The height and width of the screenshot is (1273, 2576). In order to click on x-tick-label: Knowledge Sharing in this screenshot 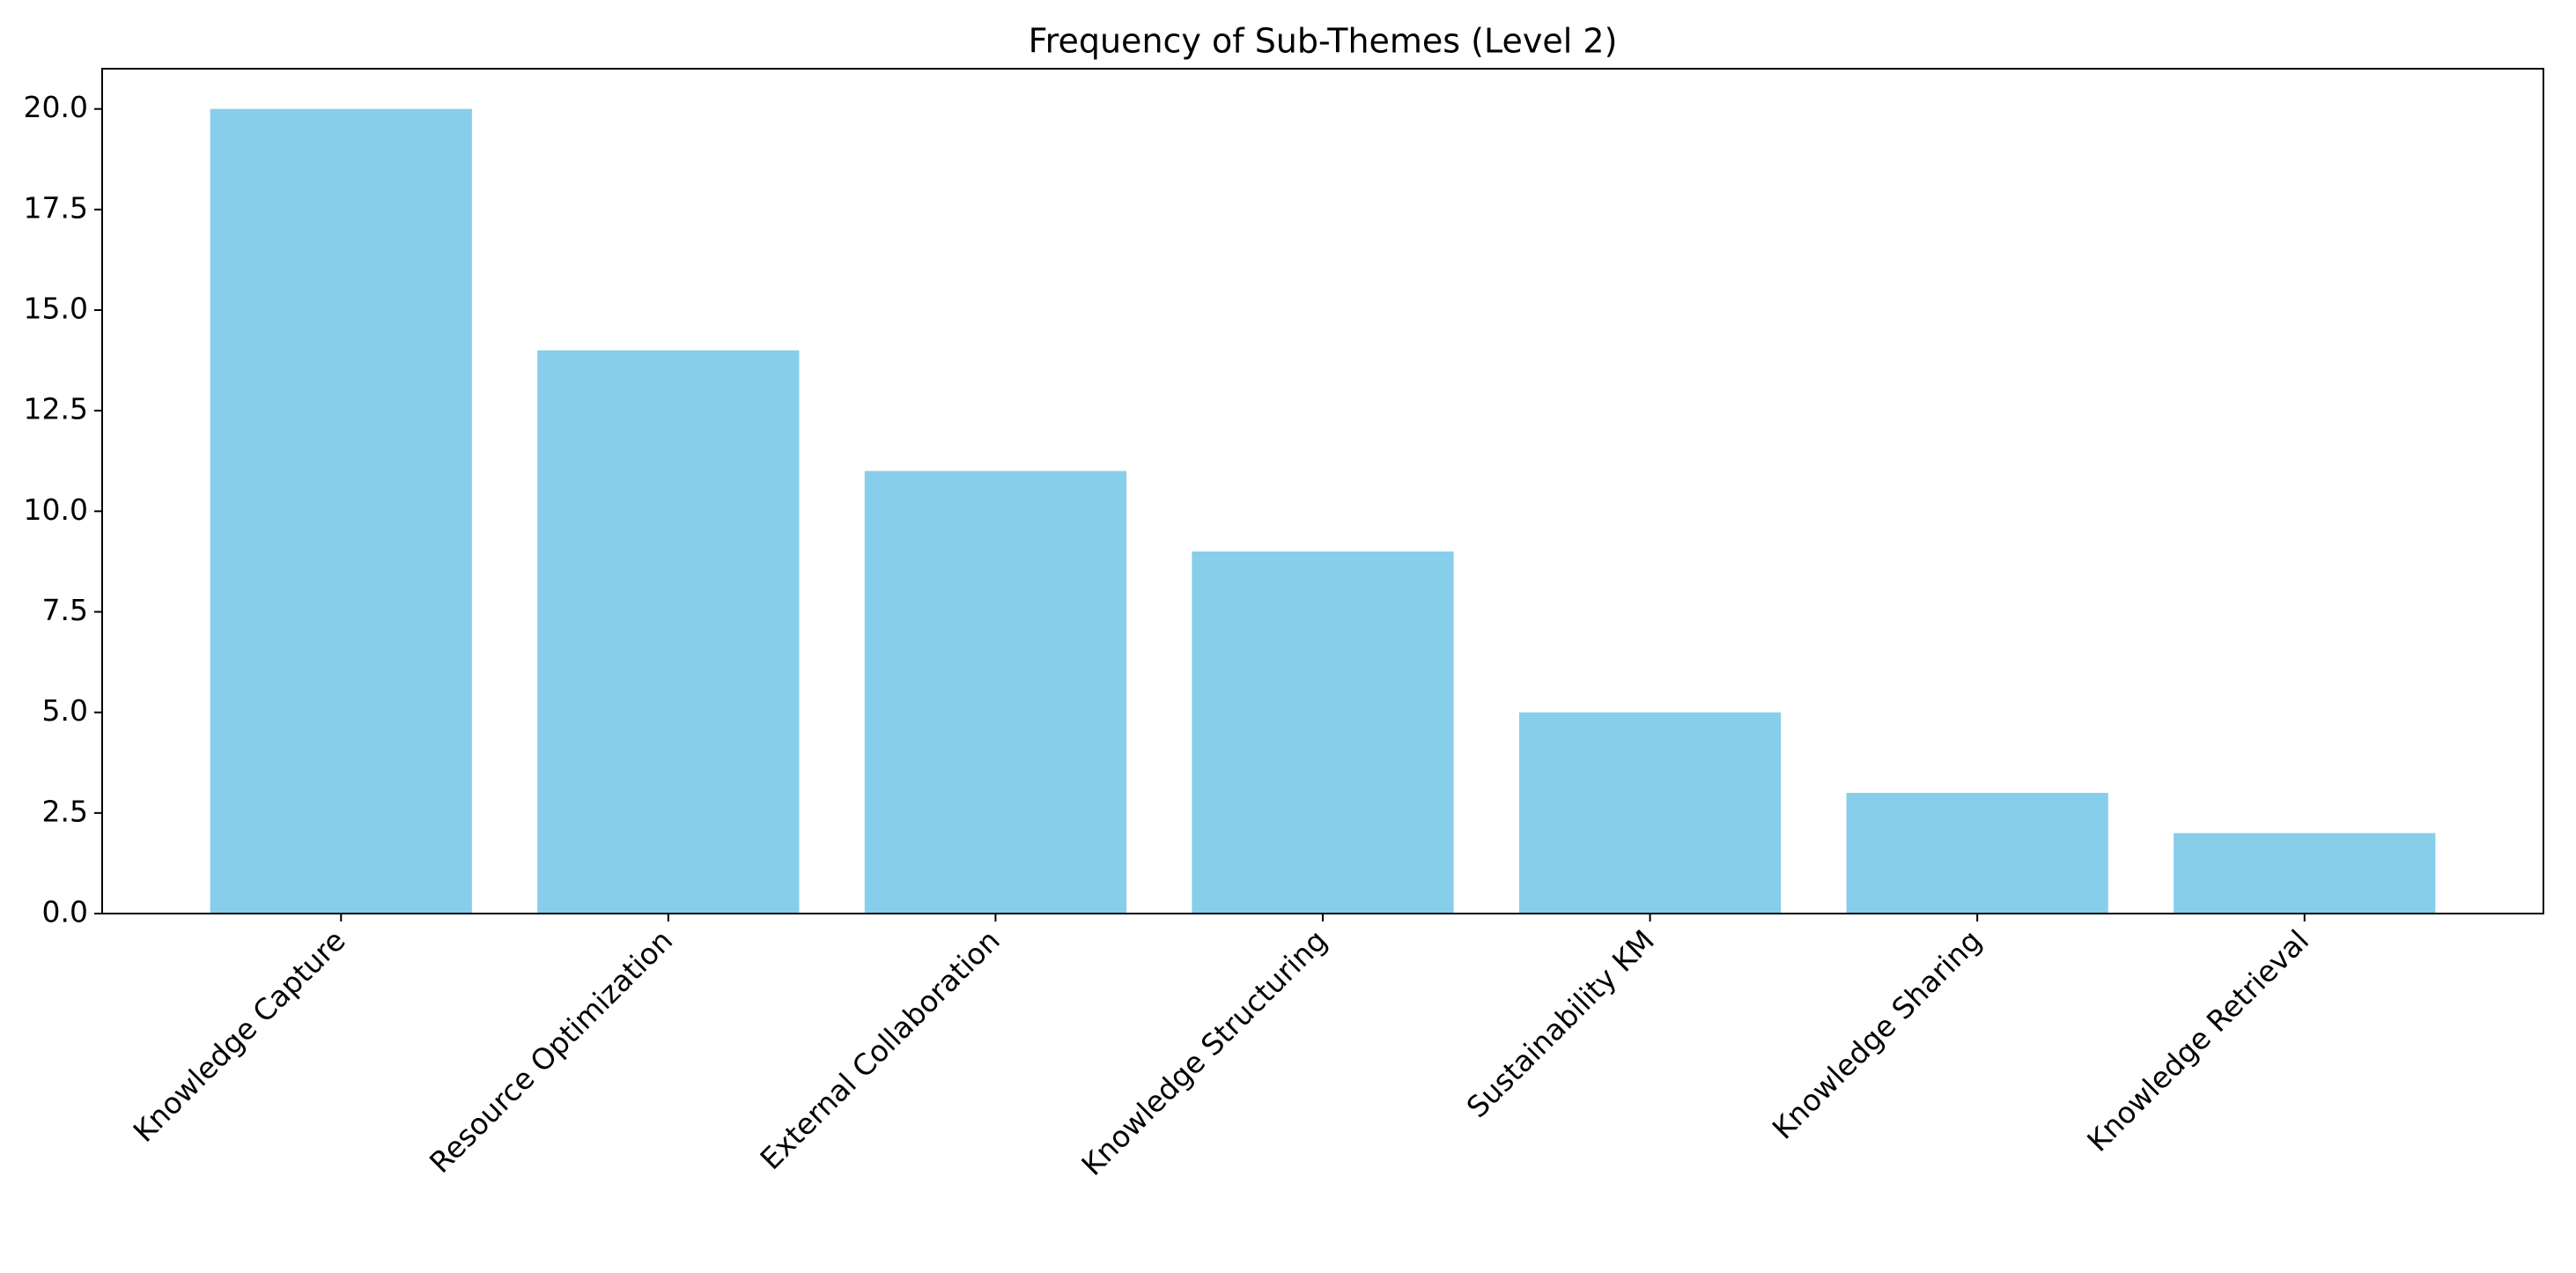, I will do `click(1877, 1034)`.